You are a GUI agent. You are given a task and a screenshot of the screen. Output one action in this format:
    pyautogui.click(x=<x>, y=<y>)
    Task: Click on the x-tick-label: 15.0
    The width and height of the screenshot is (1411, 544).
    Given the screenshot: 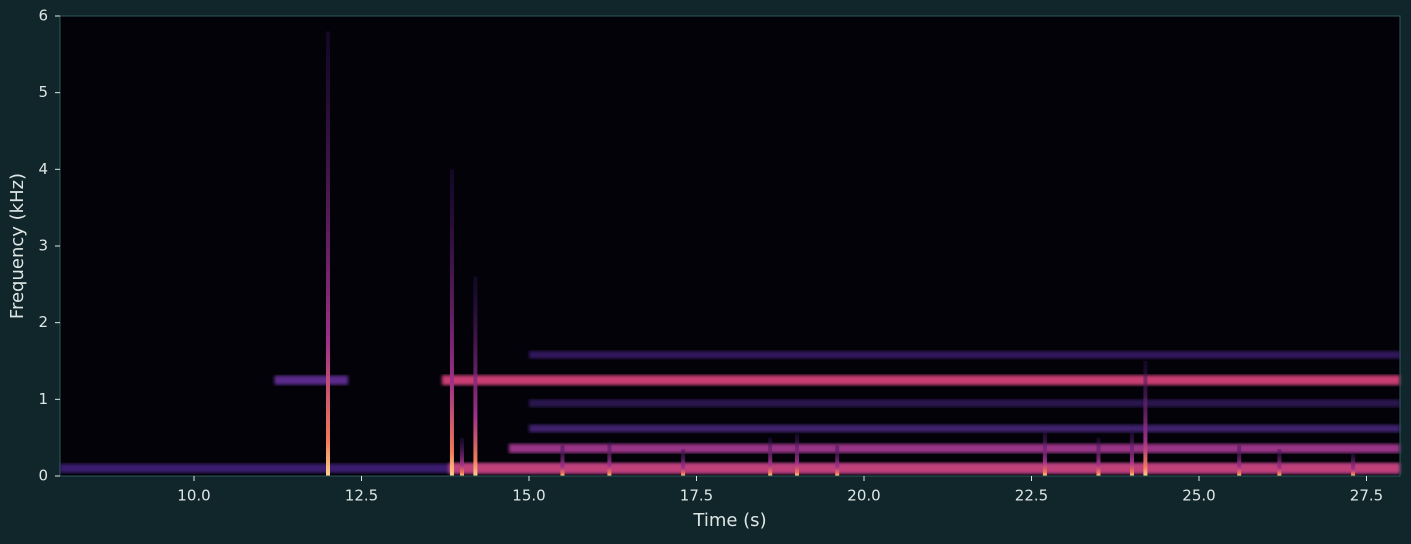 What is the action you would take?
    pyautogui.click(x=528, y=496)
    